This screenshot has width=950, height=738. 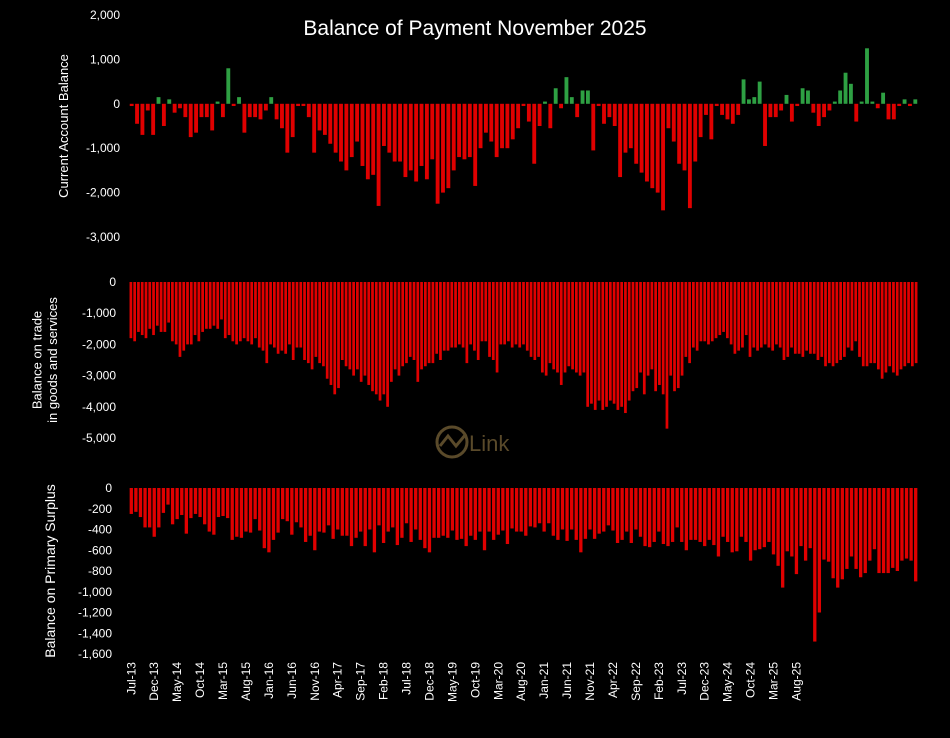 What do you see at coordinates (796, 681) in the screenshot?
I see `x-tick-label: Aug-25` at bounding box center [796, 681].